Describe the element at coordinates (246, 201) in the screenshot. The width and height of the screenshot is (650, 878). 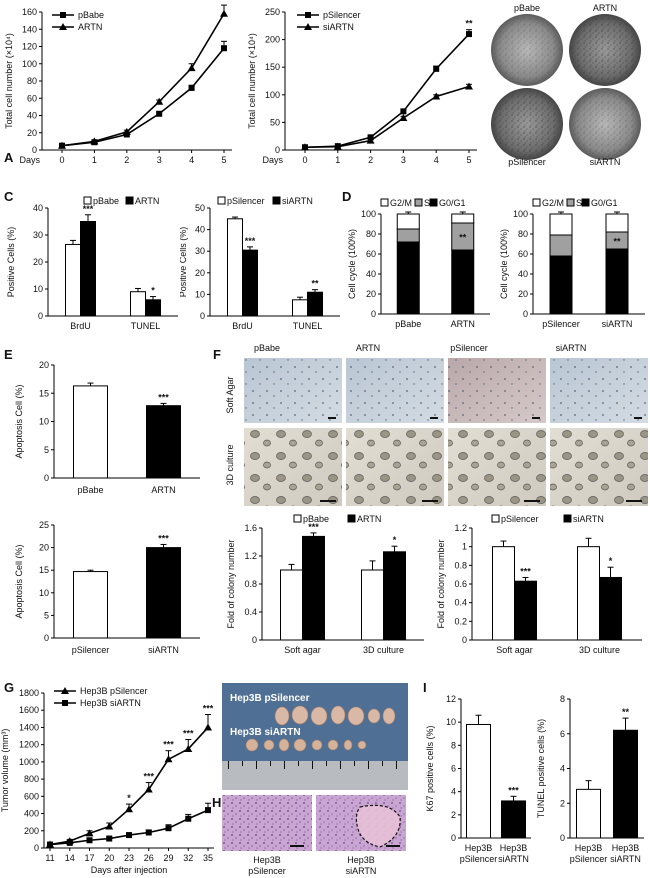
I see `C2-legend-label: pSilencer` at that location.